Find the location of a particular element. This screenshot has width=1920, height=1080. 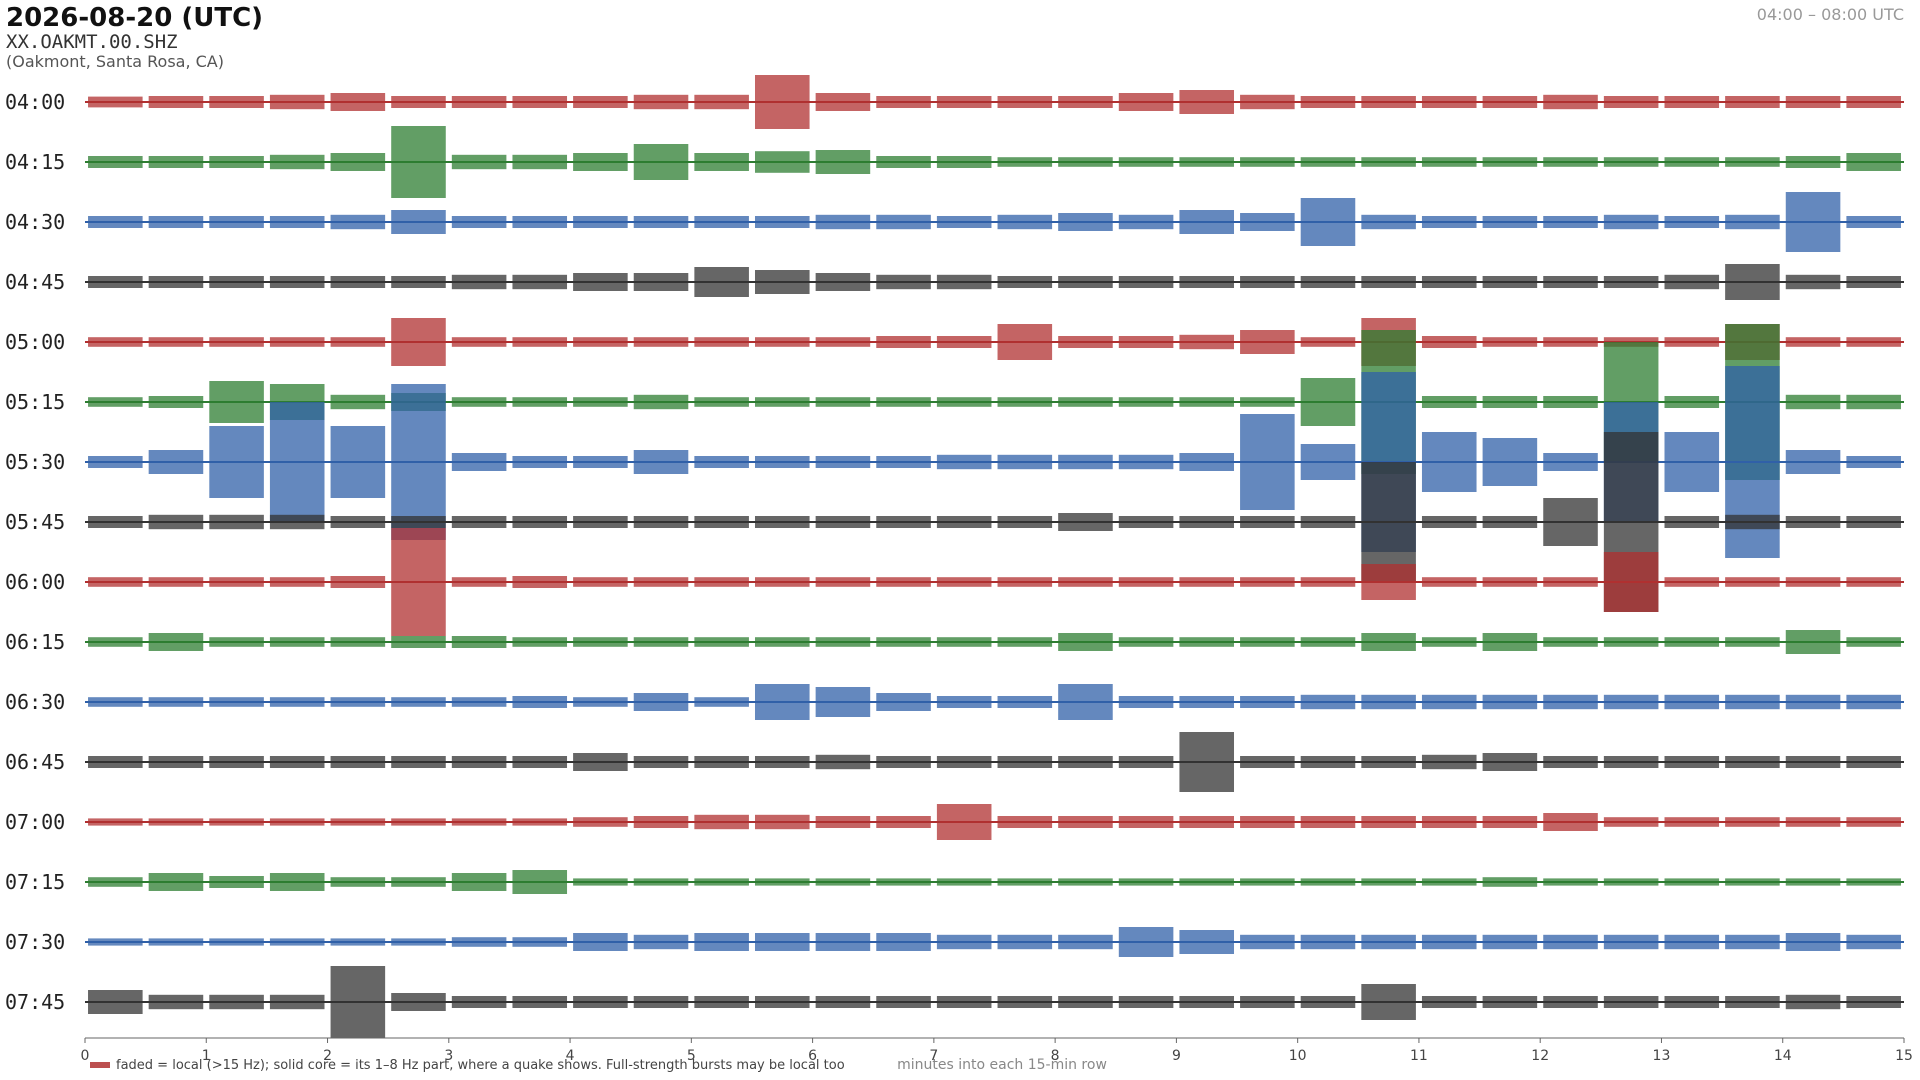

row-label: 06:45 is located at coordinates (35, 762).